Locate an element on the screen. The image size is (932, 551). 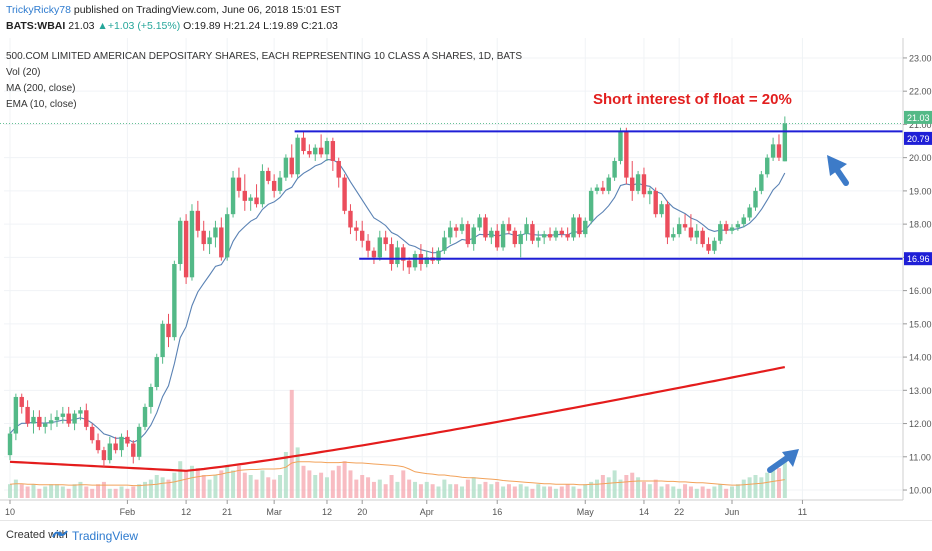
close-value: C:21.03 is located at coordinates (319, 26).